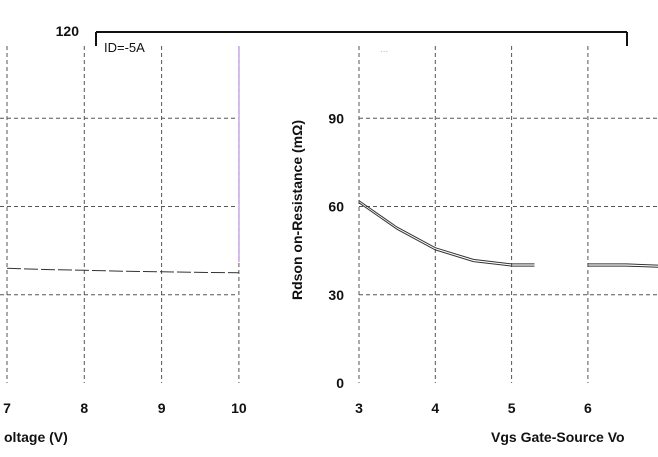  What do you see at coordinates (239, 408) in the screenshot?
I see `left-x-tick-10: 10` at bounding box center [239, 408].